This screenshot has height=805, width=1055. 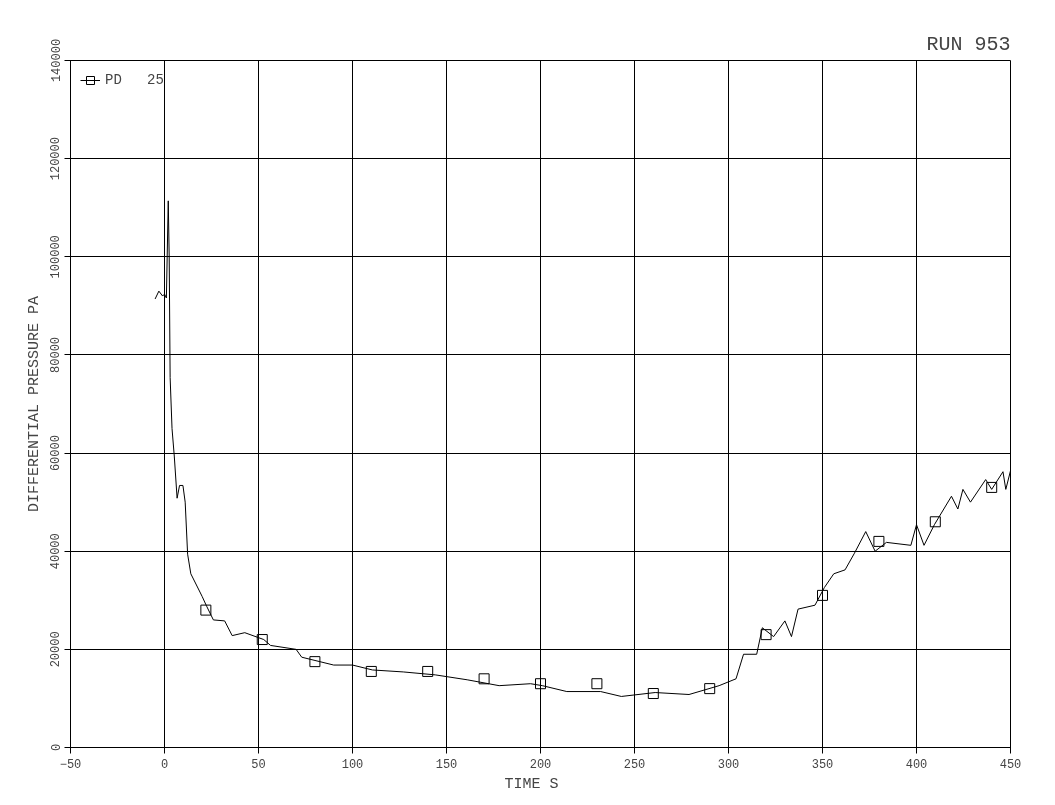 I want to click on y-tick-label: 0, so click(x=56, y=747).